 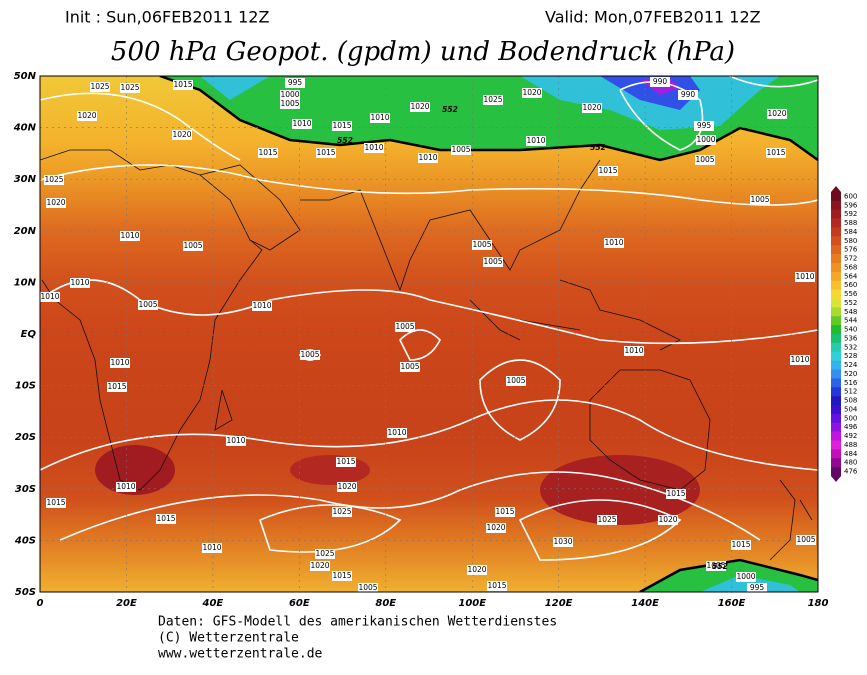 What do you see at coordinates (850, 241) in the screenshot?
I see `colorbar-label: 580` at bounding box center [850, 241].